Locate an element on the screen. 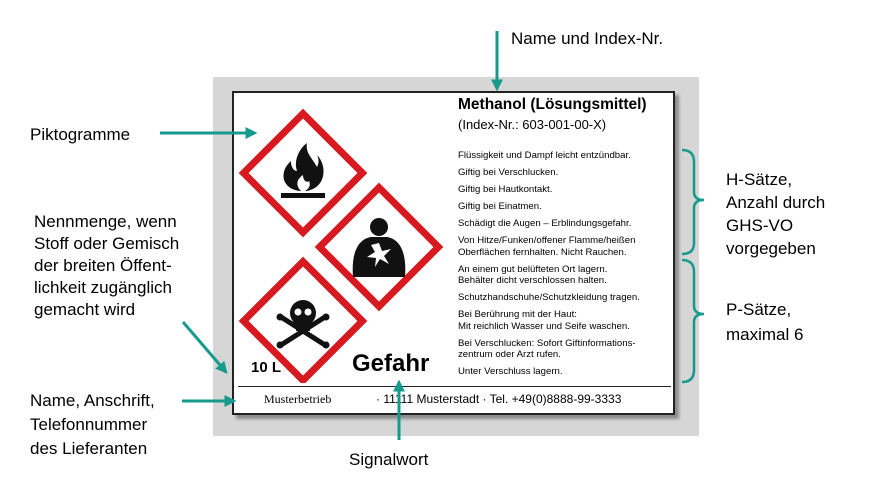  h-phrase: Giftig bei Verschlucken. is located at coordinates (508, 172).